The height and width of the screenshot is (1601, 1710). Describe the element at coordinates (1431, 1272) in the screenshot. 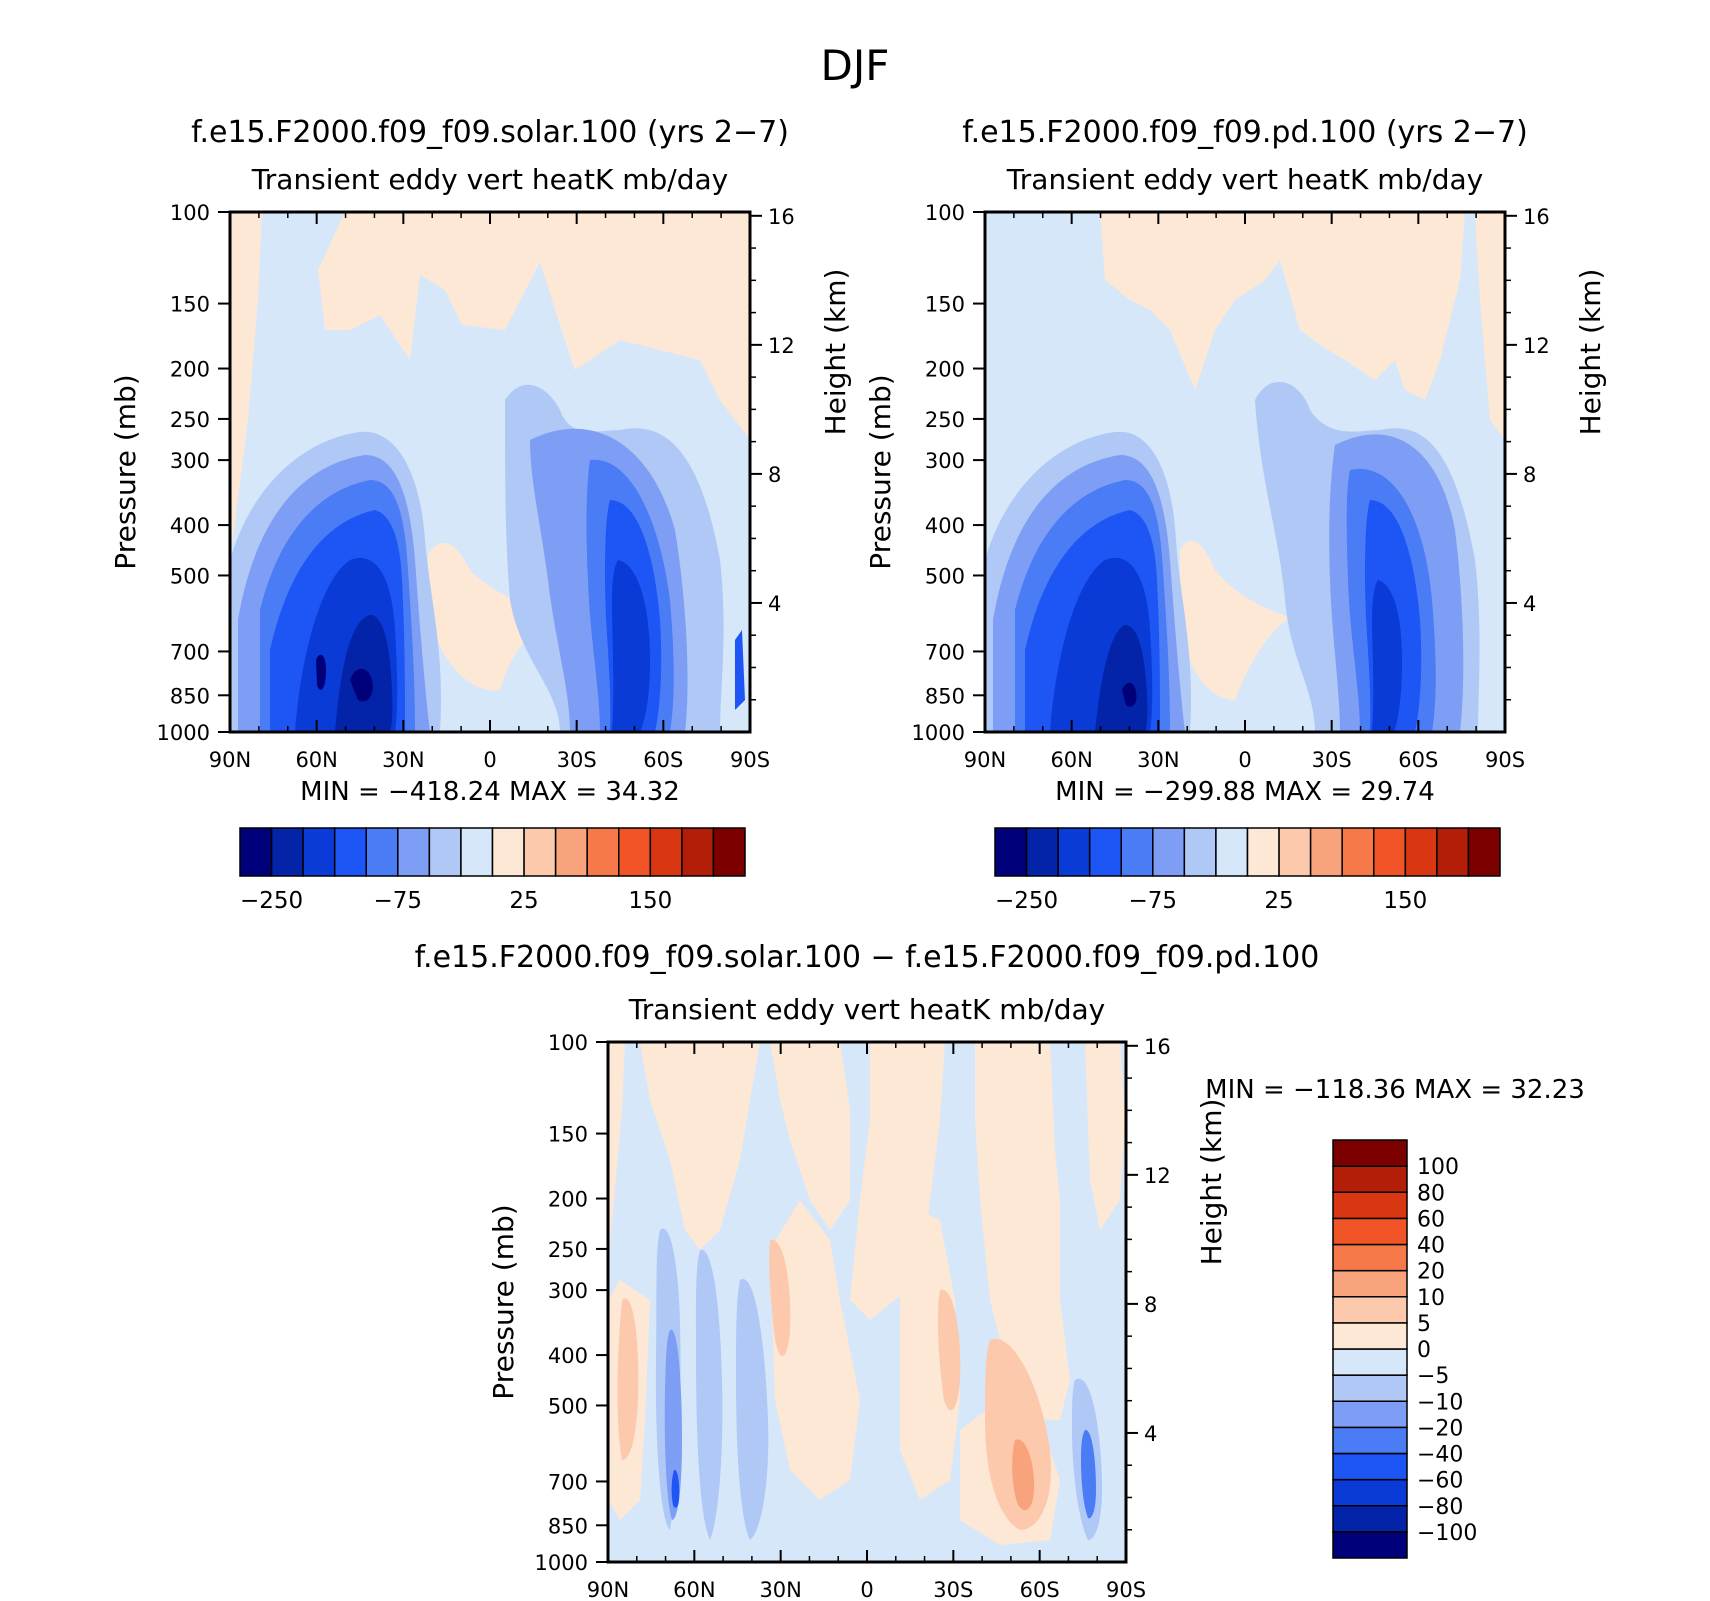

I see `colorbar-label: 20` at that location.